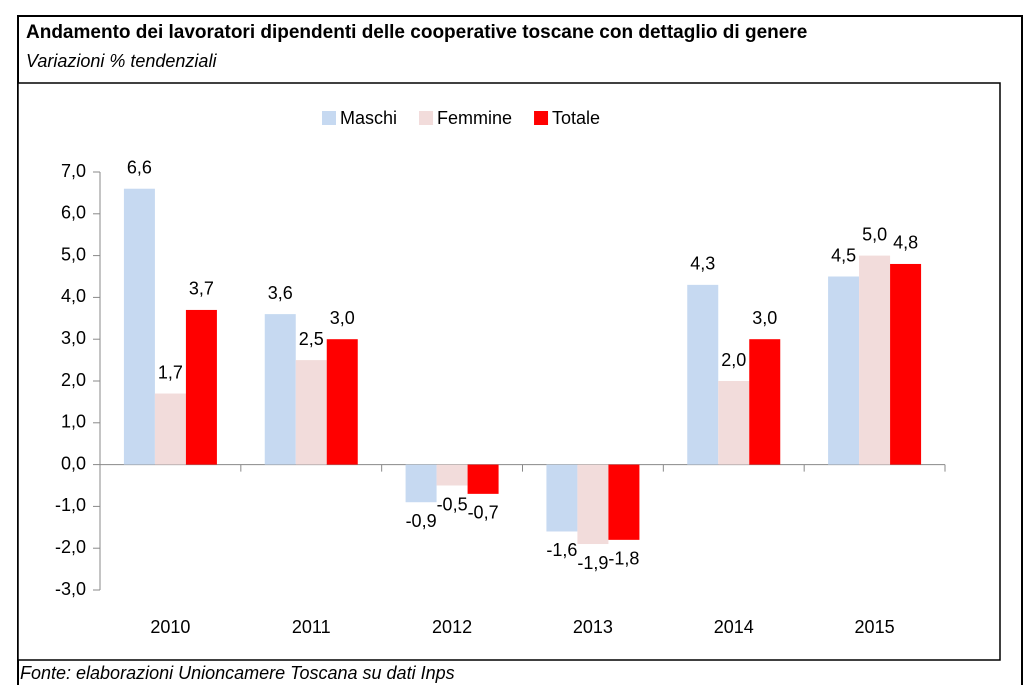 Image resolution: width=1032 pixels, height=685 pixels. Describe the element at coordinates (483, 513) in the screenshot. I see `data-label: -0,7` at that location.